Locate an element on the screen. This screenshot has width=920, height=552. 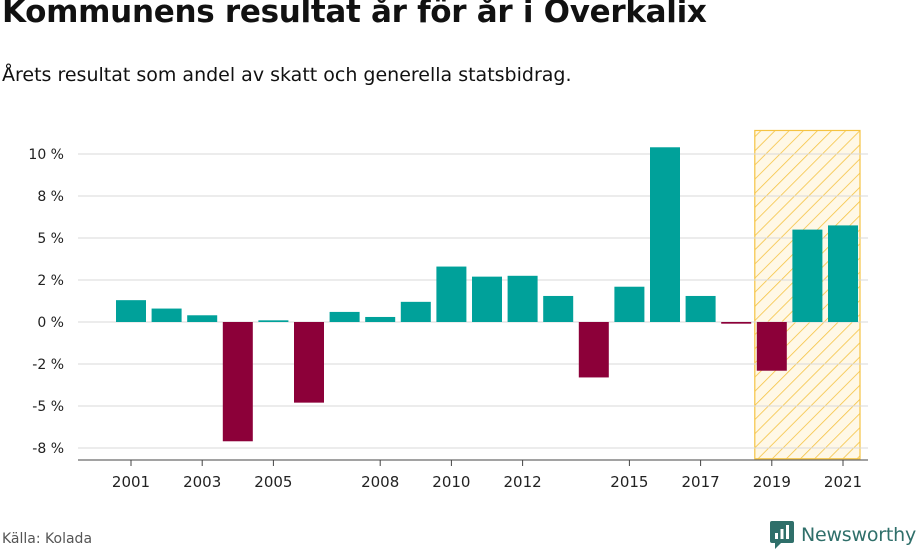
brand-logo: Newsworthy is located at coordinates (842, 535).